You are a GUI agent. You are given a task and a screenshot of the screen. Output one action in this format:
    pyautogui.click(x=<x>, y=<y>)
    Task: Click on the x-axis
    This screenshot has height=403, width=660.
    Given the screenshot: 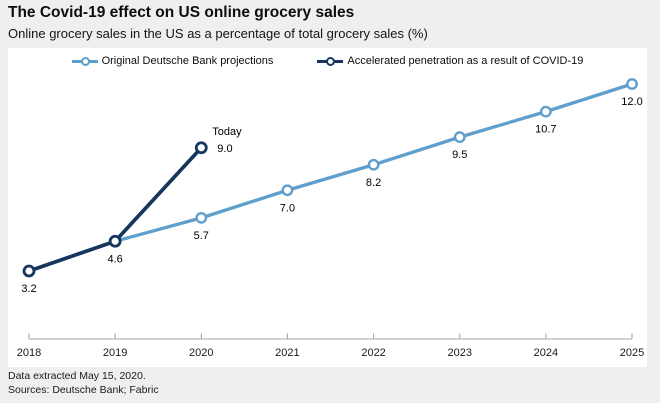 What is the action you would take?
    pyautogui.click(x=330, y=336)
    